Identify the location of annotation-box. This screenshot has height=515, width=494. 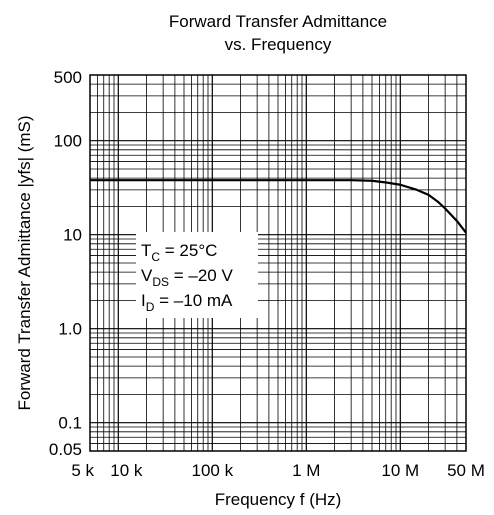
(197, 275).